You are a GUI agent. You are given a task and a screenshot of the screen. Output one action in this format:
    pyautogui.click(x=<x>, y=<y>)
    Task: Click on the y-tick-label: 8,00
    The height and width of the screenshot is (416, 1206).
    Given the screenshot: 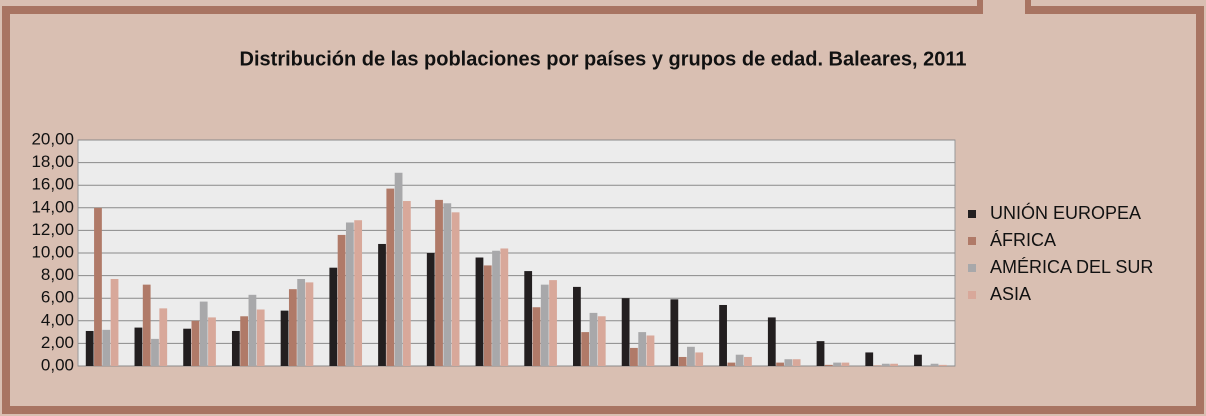 What is the action you would take?
    pyautogui.click(x=57, y=274)
    